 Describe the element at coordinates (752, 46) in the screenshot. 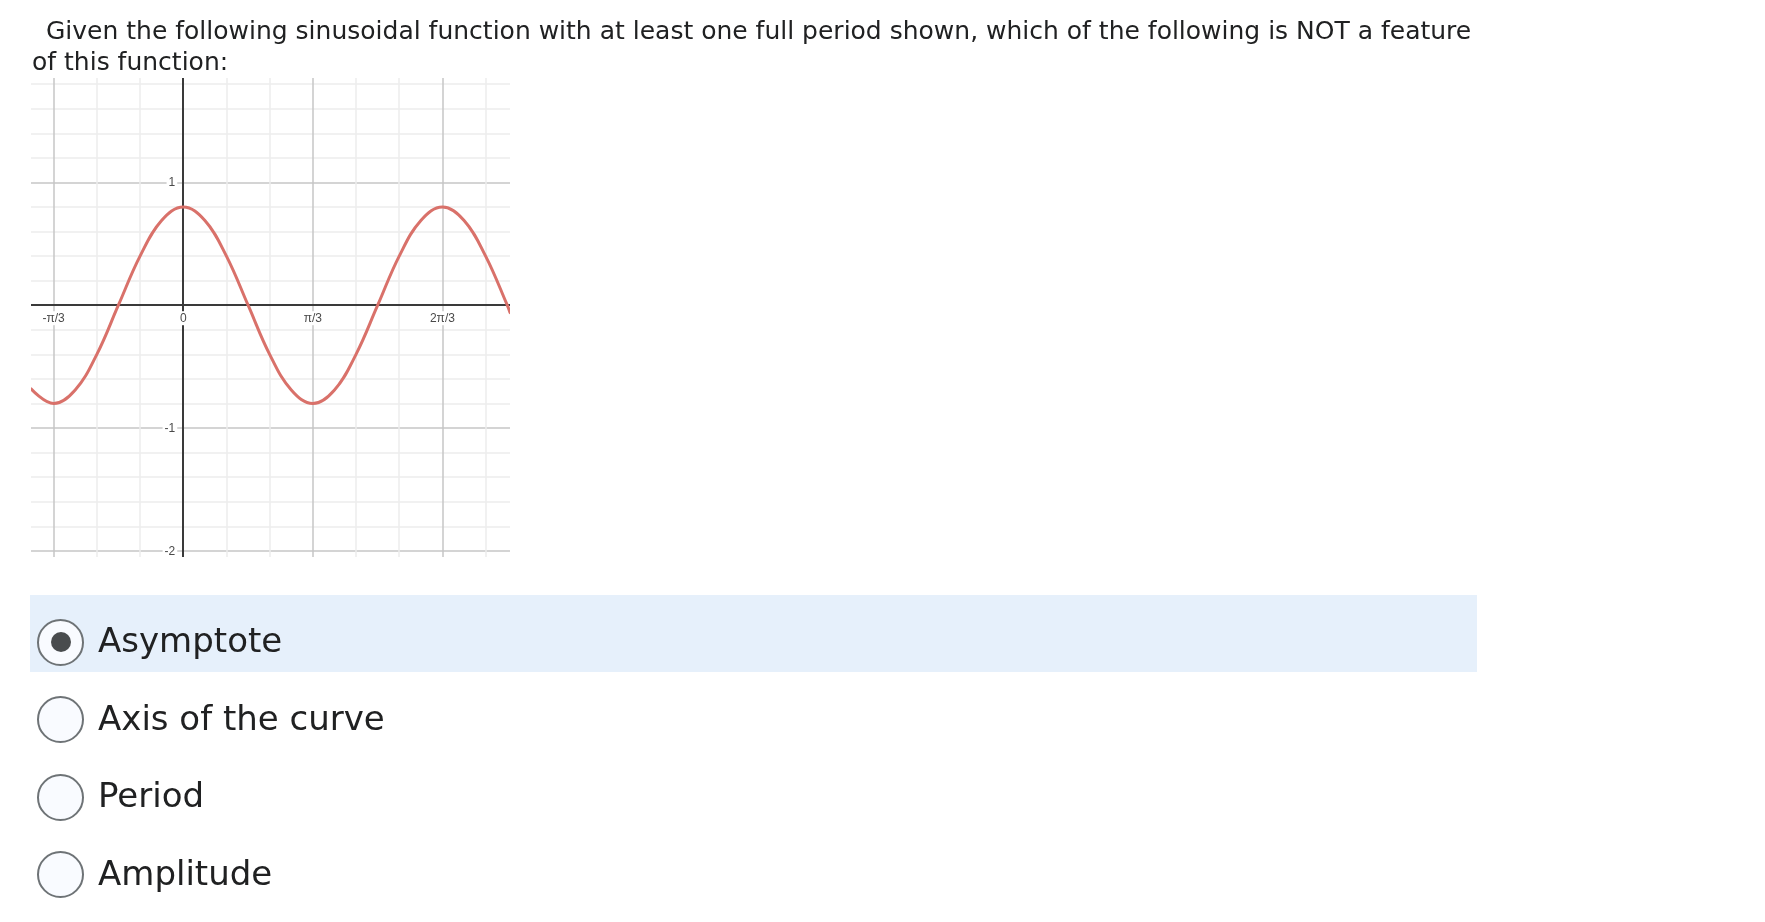

I see `text: Given the following sinusoidal function with at least one full period shown, which of the following is NOT a feature of this function:` at that location.